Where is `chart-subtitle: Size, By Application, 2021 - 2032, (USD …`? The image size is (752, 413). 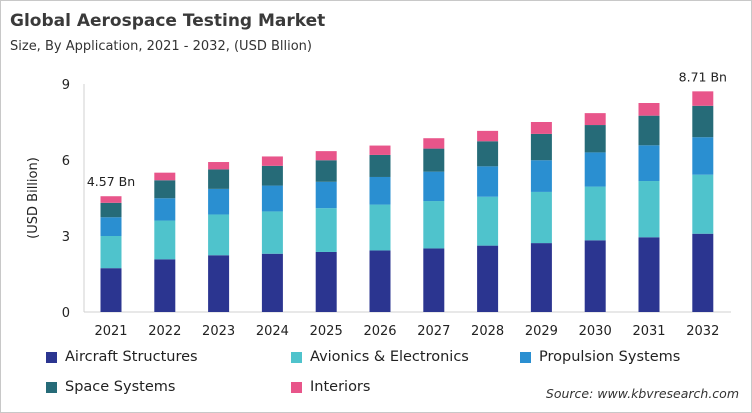
chart-subtitle: Size, By Application, 2021 - 2032, (USD … is located at coordinates (161, 46).